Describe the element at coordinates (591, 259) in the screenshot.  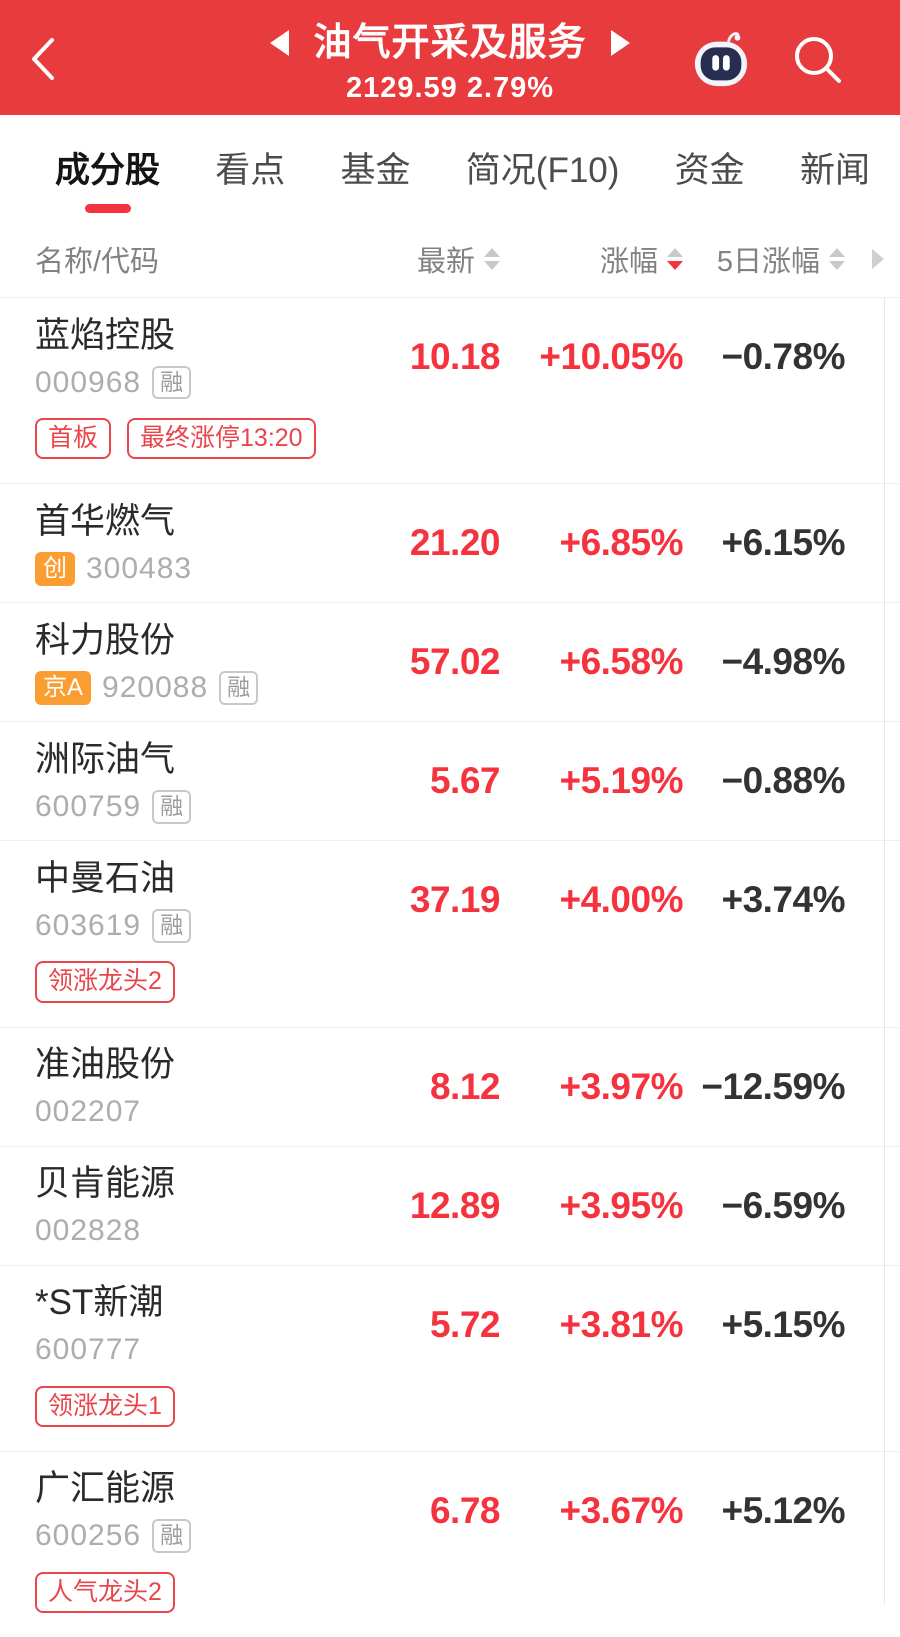
I see `column-header-change: 涨幅` at that location.